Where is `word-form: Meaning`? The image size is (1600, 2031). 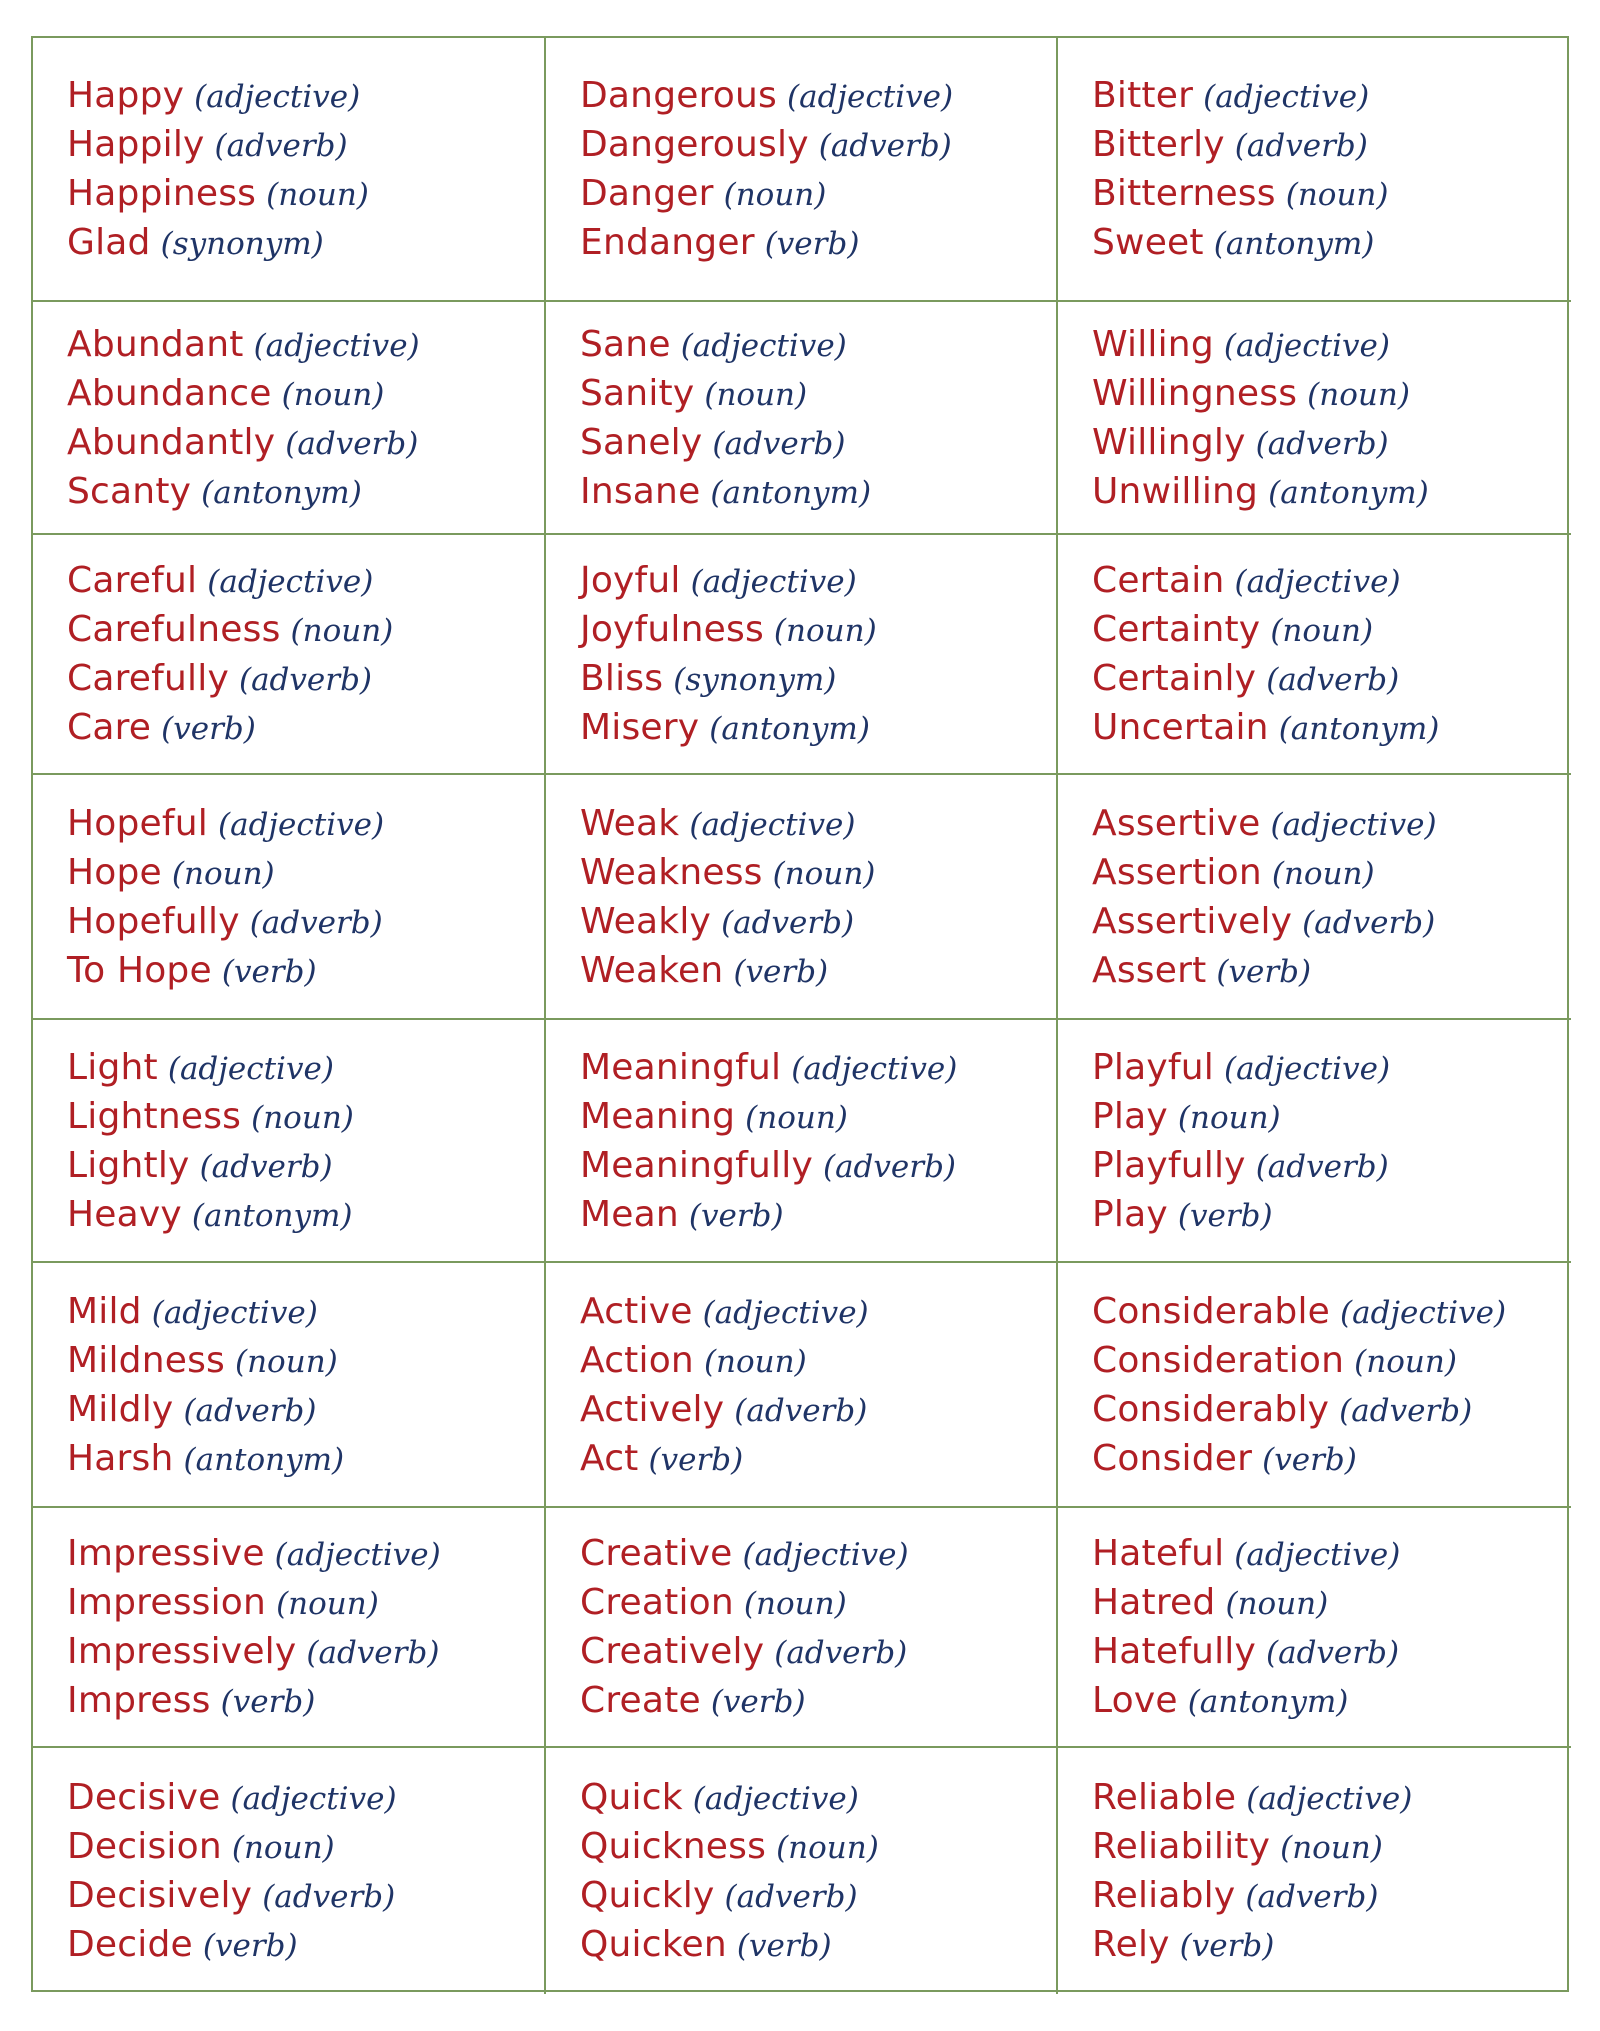
word-form: Meaning is located at coordinates (658, 1116).